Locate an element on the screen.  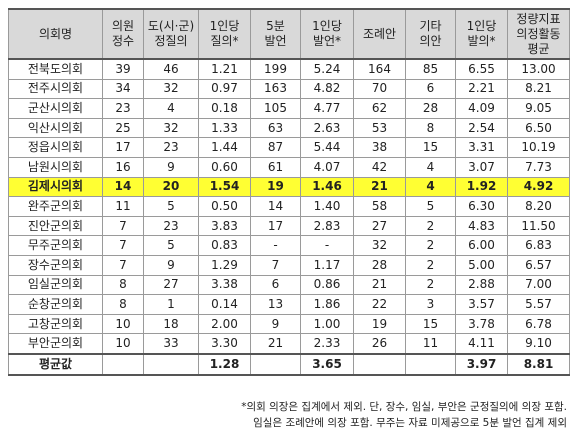
value-cell: 5.57 is located at coordinates (538, 304).